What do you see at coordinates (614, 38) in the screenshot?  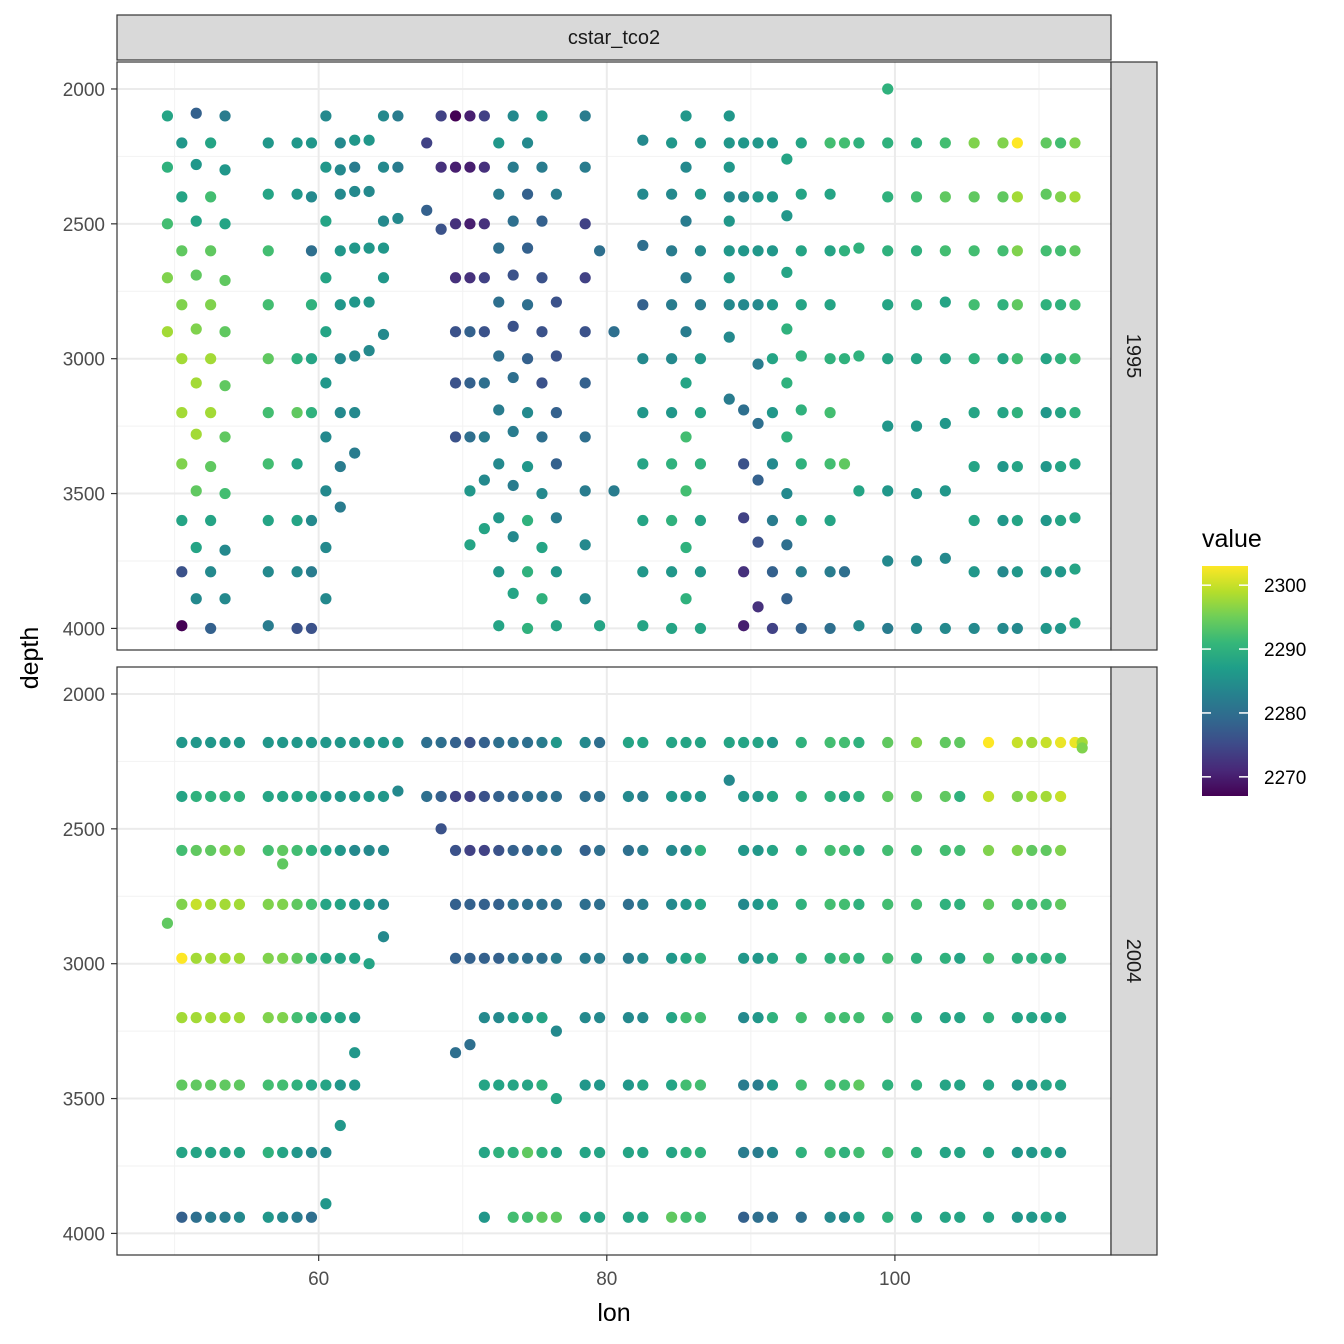 I see `facet-column-label: cstar_tco2` at bounding box center [614, 38].